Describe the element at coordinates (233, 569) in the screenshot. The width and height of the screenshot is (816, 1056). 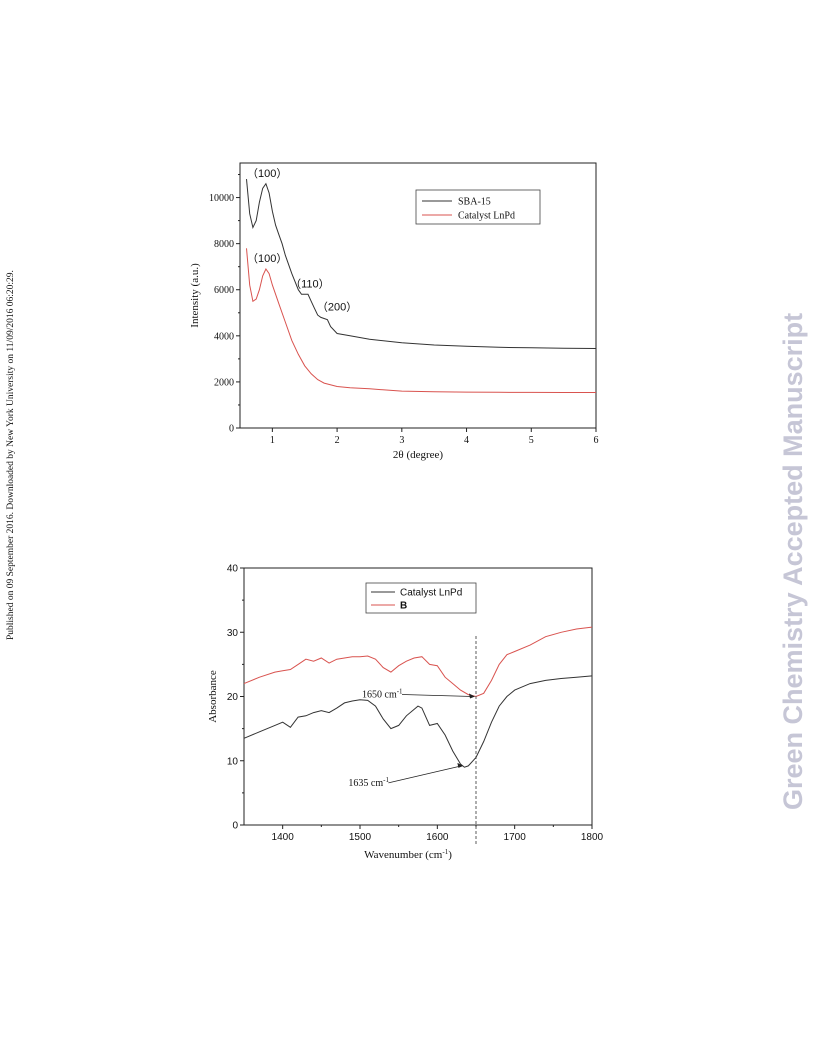
I see `ir-y-tick-label: 40` at that location.